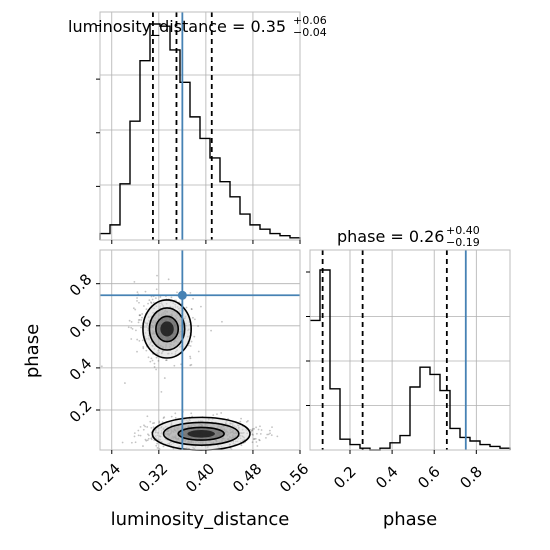 The height and width of the screenshot is (550, 550). What do you see at coordinates (345, 478) in the screenshot?
I see `x-tick-label: 0.2` at bounding box center [345, 478].